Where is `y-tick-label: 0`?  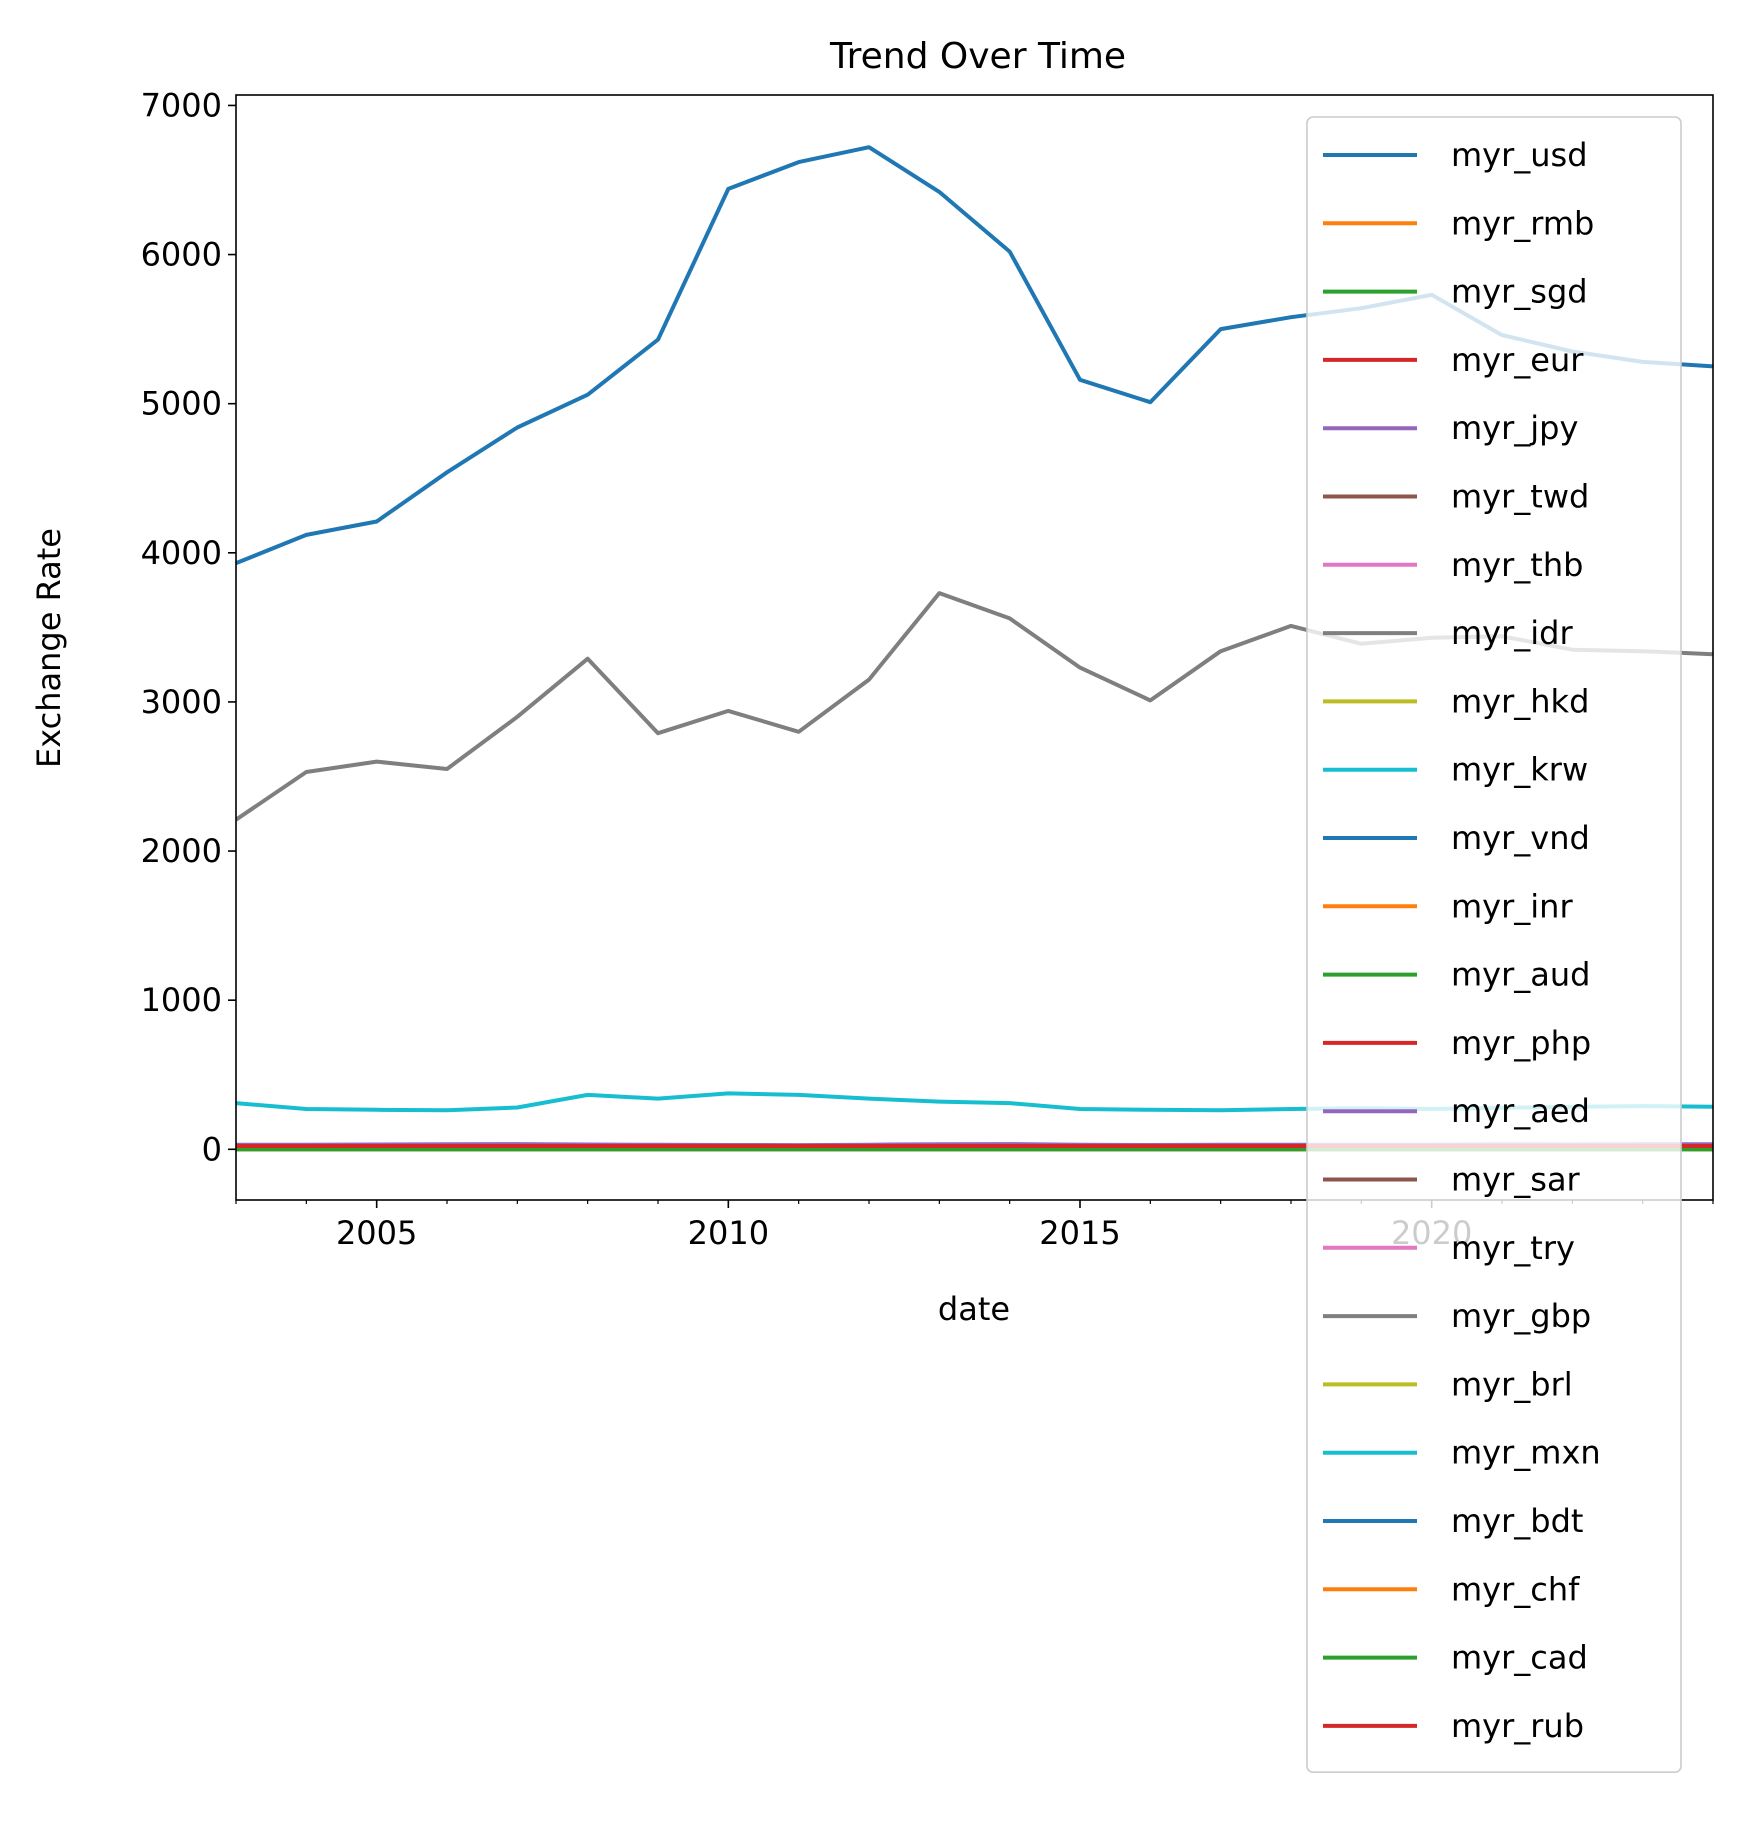 y-tick-label: 0 is located at coordinates (212, 1149).